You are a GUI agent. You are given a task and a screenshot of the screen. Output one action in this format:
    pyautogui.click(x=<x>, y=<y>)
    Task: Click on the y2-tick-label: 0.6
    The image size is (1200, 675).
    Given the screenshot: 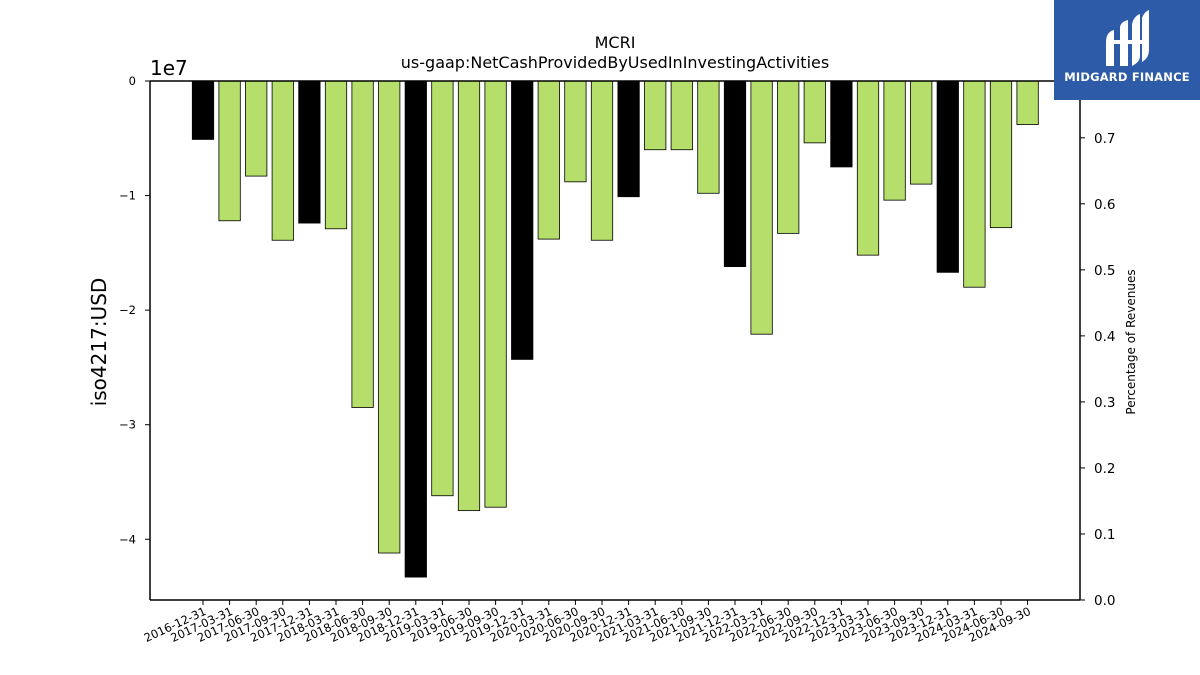 What is the action you would take?
    pyautogui.click(x=1104, y=205)
    